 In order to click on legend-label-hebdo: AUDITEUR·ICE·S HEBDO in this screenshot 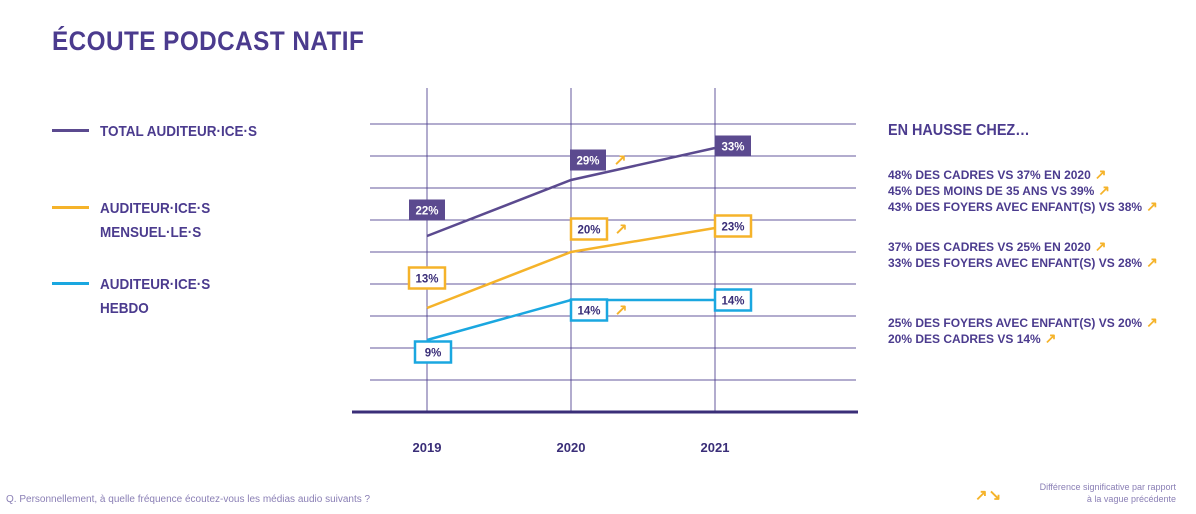, I will do `click(155, 296)`.